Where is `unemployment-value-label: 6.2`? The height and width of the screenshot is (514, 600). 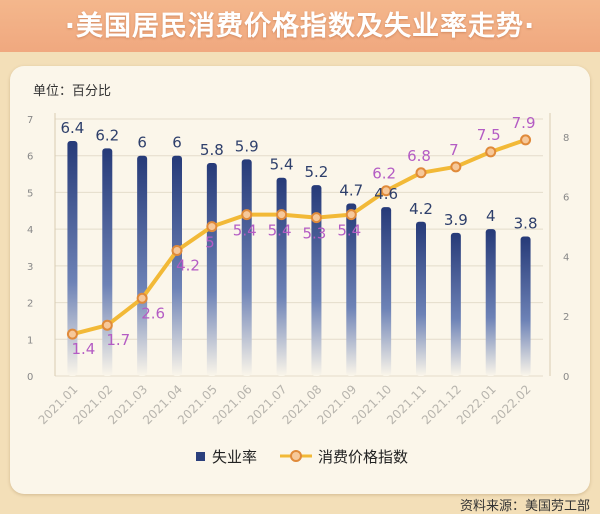 unemployment-value-label: 6.2 is located at coordinates (107, 135).